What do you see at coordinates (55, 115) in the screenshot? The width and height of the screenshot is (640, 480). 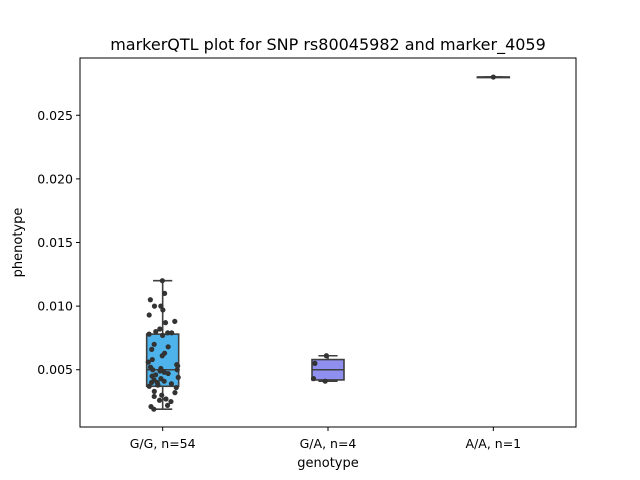 I see `y-tick-label: 0.025` at bounding box center [55, 115].